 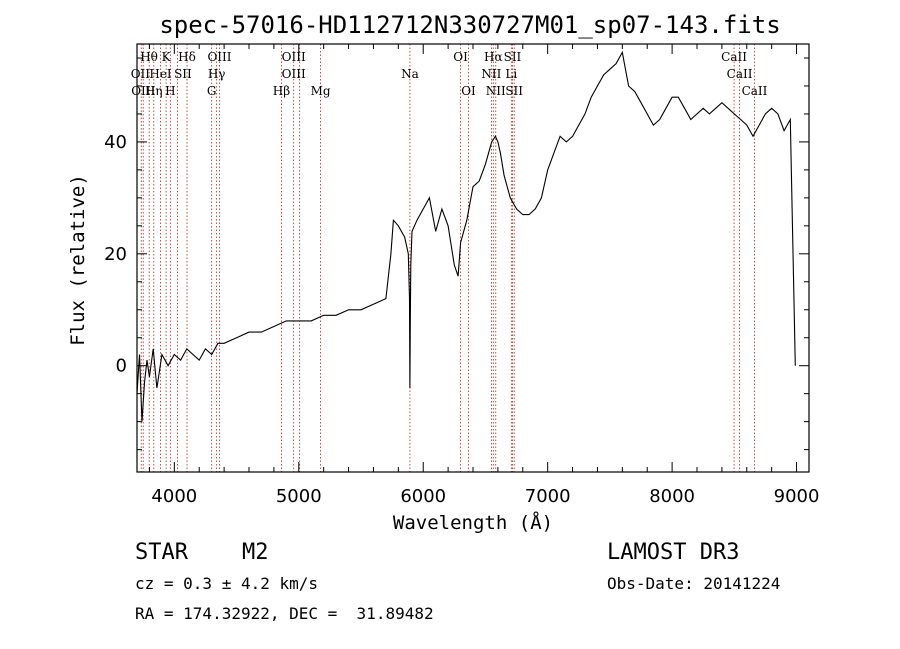 I want to click on x-tick-label-5: 9000, so click(x=797, y=496).